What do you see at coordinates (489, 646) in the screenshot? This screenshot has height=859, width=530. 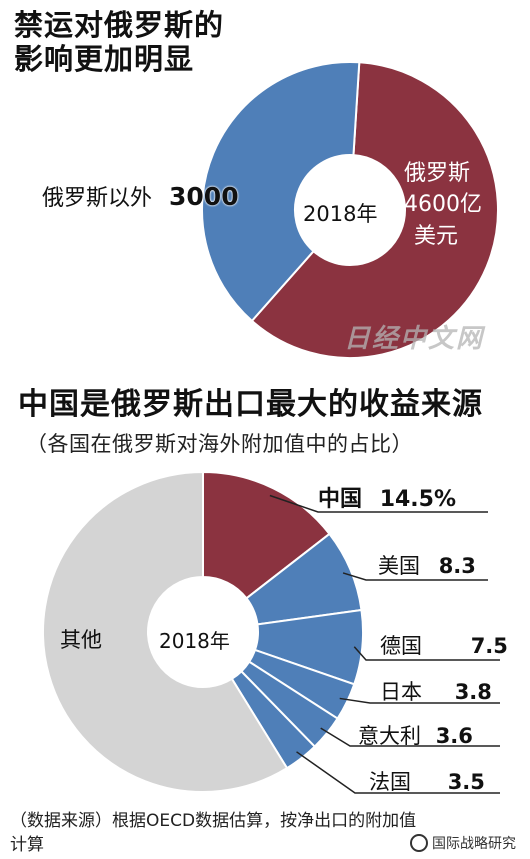 I see `chart2-label-germany-value: 7.5` at bounding box center [489, 646].